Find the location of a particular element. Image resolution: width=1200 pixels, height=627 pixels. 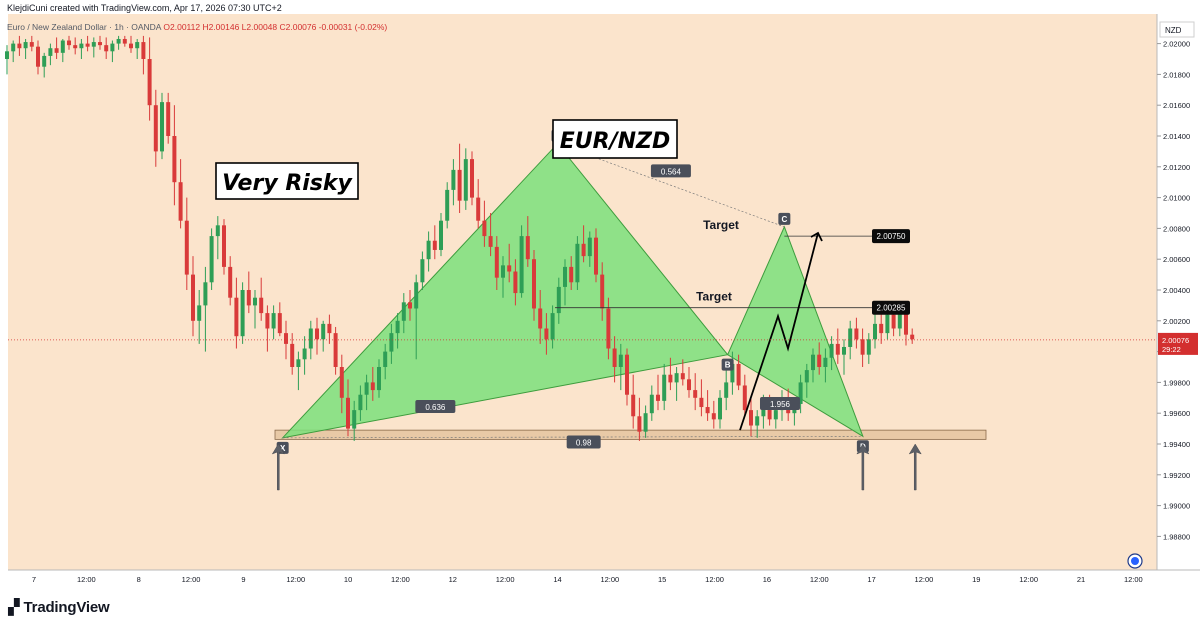

pattern-point-label: B is located at coordinates (728, 365).